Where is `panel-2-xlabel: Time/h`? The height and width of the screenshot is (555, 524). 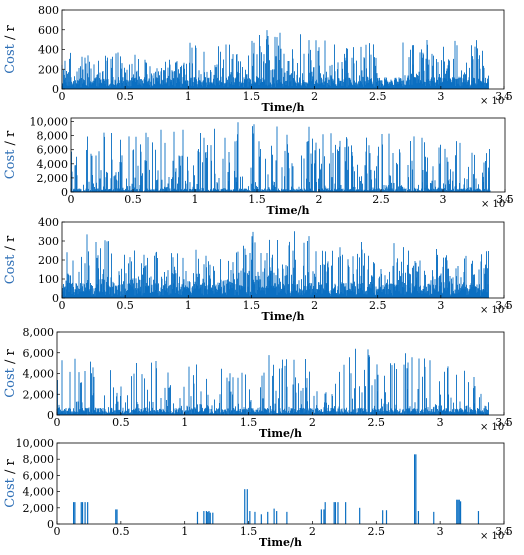 panel-2-xlabel: Time/h is located at coordinates (287, 210).